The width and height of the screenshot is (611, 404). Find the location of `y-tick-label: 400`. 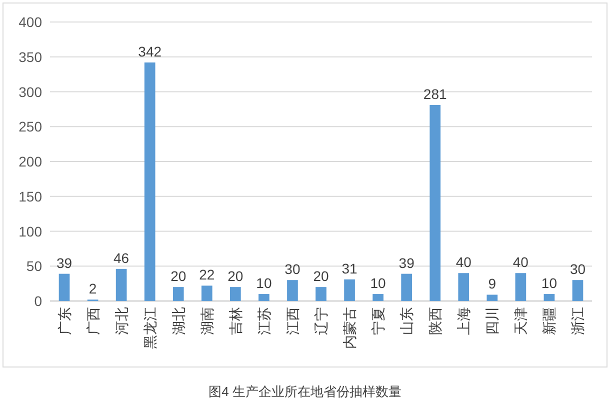

y-tick-label: 400 is located at coordinates (30, 22).